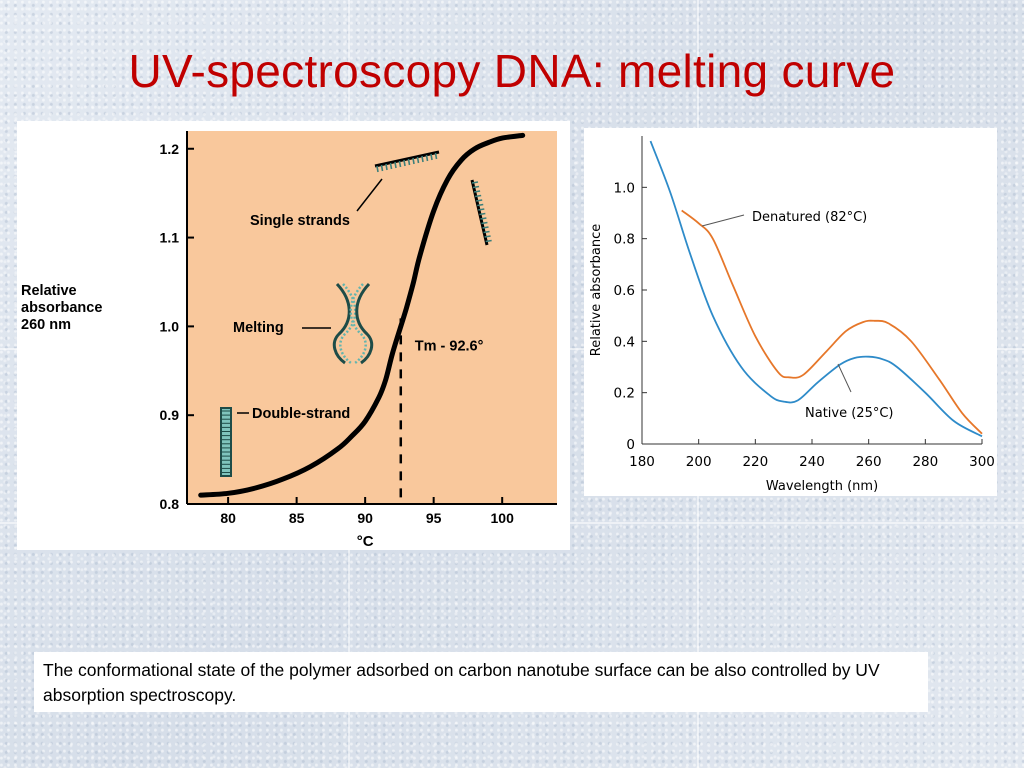 The height and width of the screenshot is (768, 1024). What do you see at coordinates (624, 342) in the screenshot?
I see `y-tick-label: 0.4` at bounding box center [624, 342].